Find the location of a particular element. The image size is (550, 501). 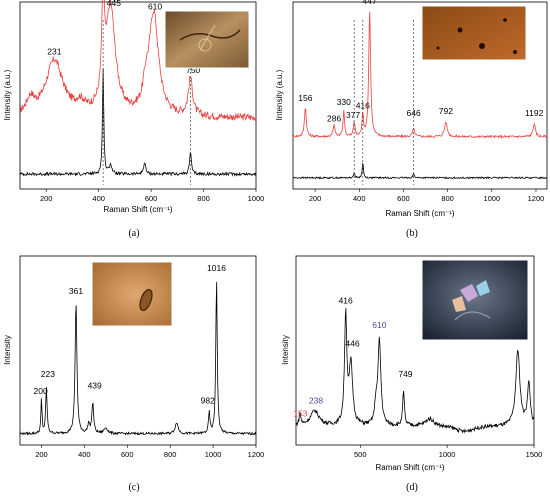

chart-c-xticks: 200 400 600 800 1000 1200 is located at coordinates (149, 452).